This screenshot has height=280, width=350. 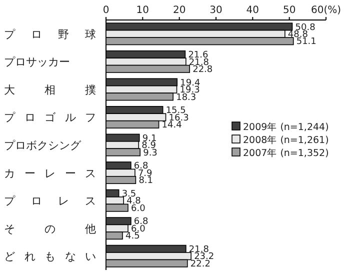 What do you see at coordinates (202, 70) in the screenshot?
I see `data-label: 22.8` at bounding box center [202, 70].